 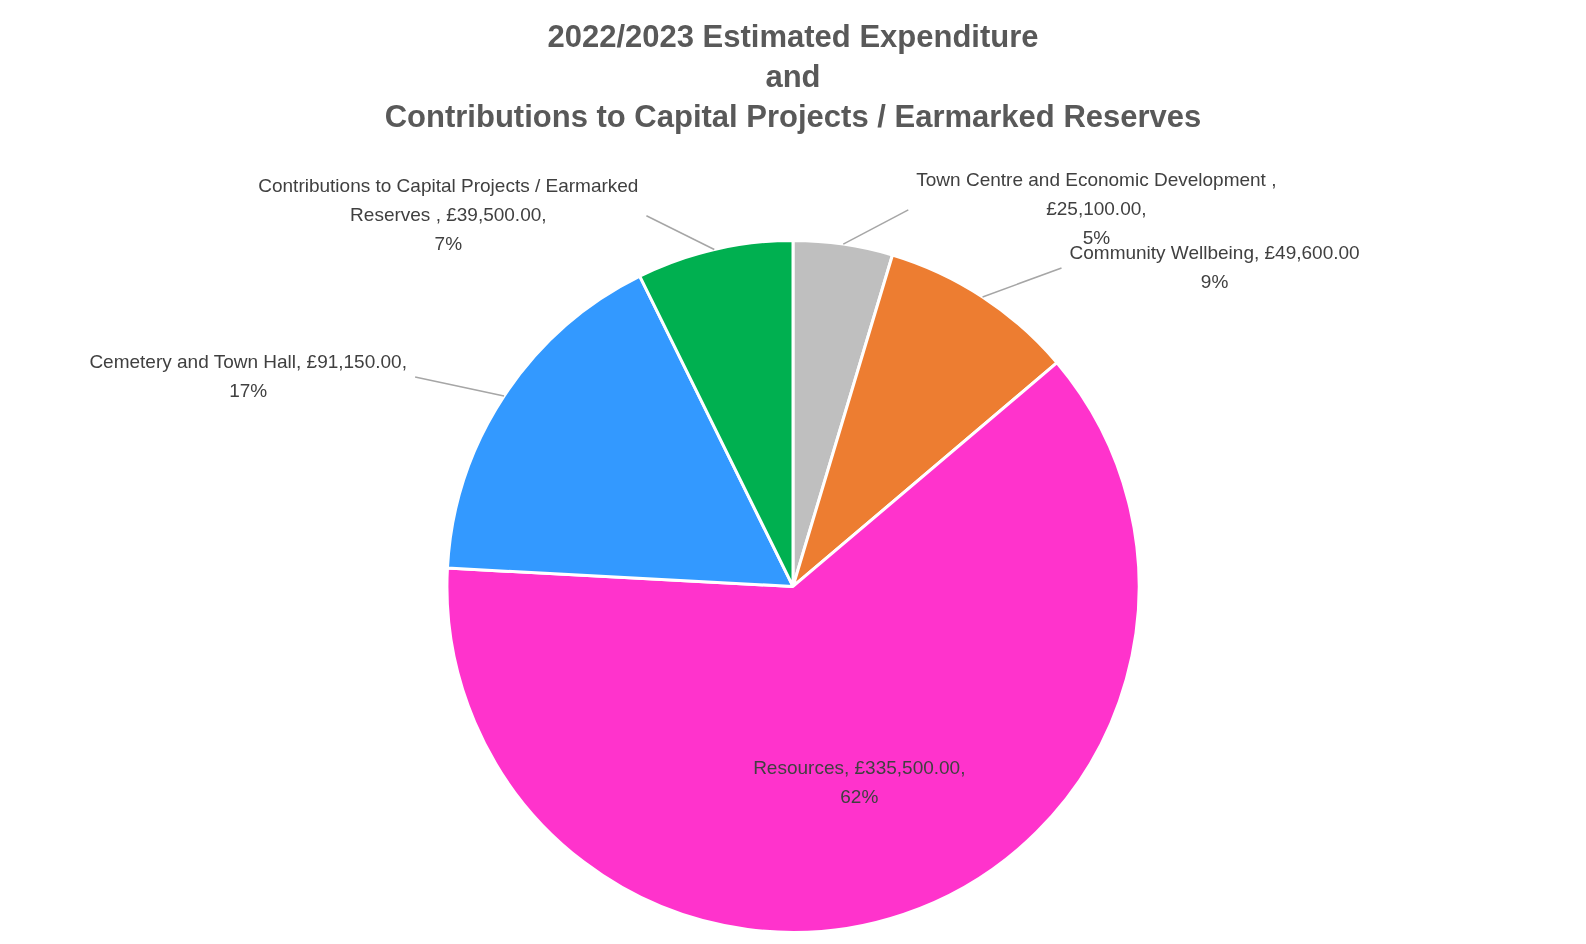 I want to click on text: 7%, so click(x=448, y=243).